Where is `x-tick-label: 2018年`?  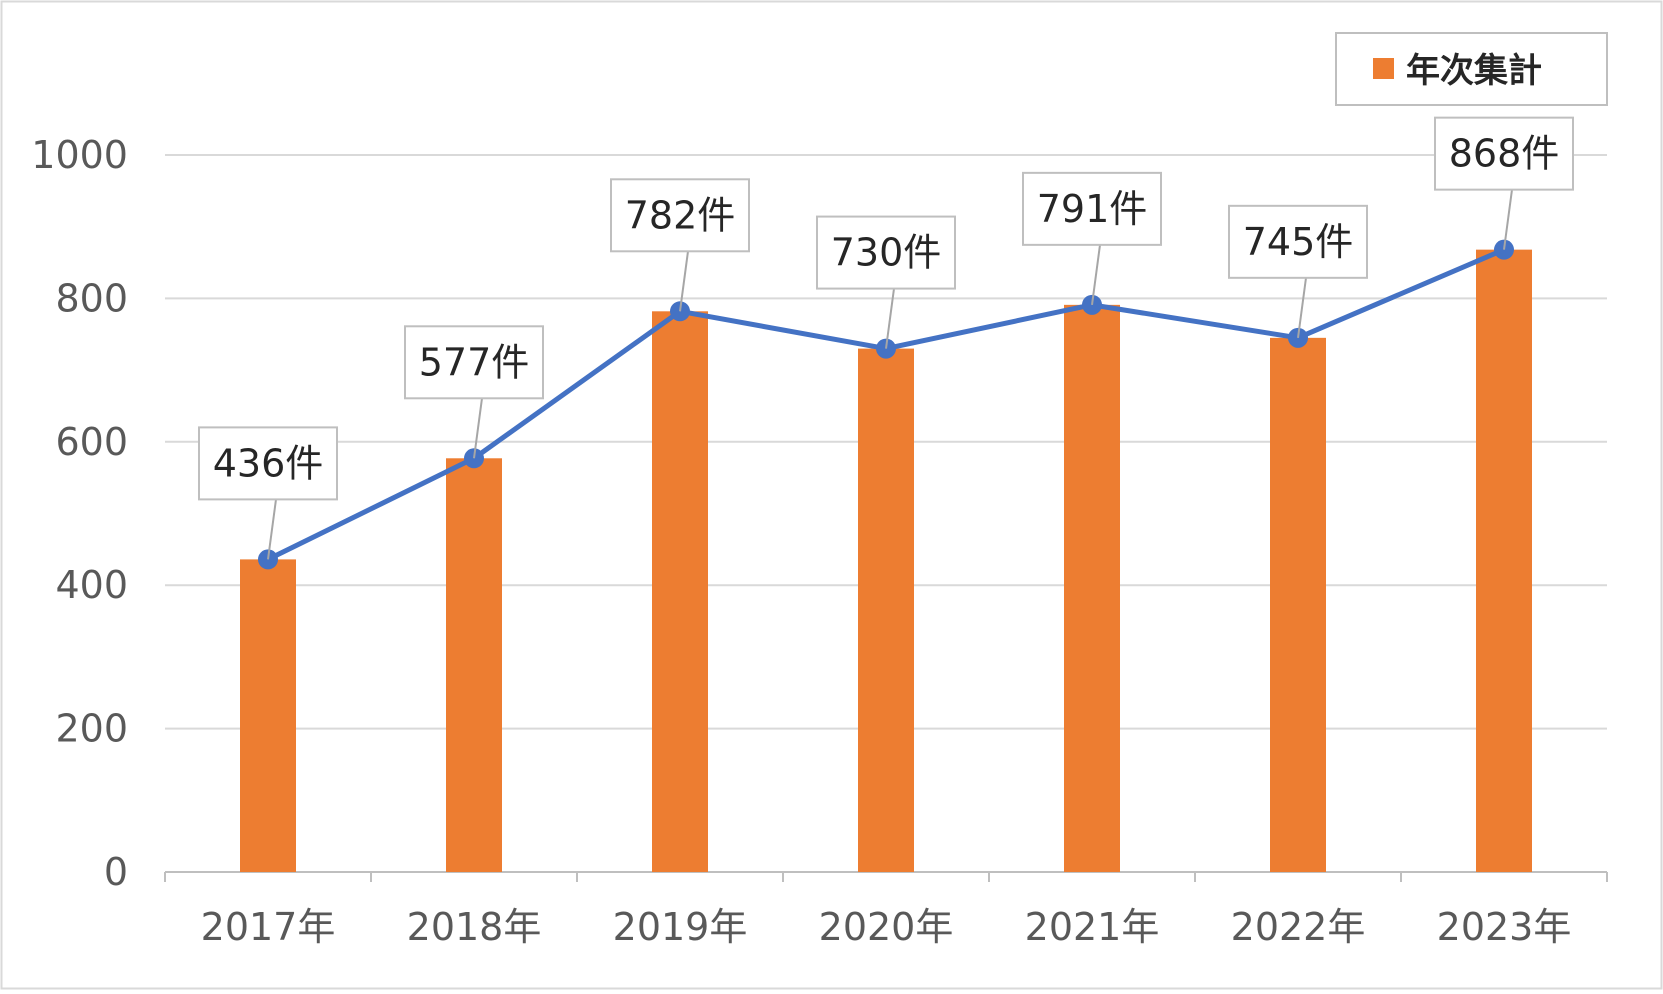 x-tick-label: 2018年 is located at coordinates (474, 927).